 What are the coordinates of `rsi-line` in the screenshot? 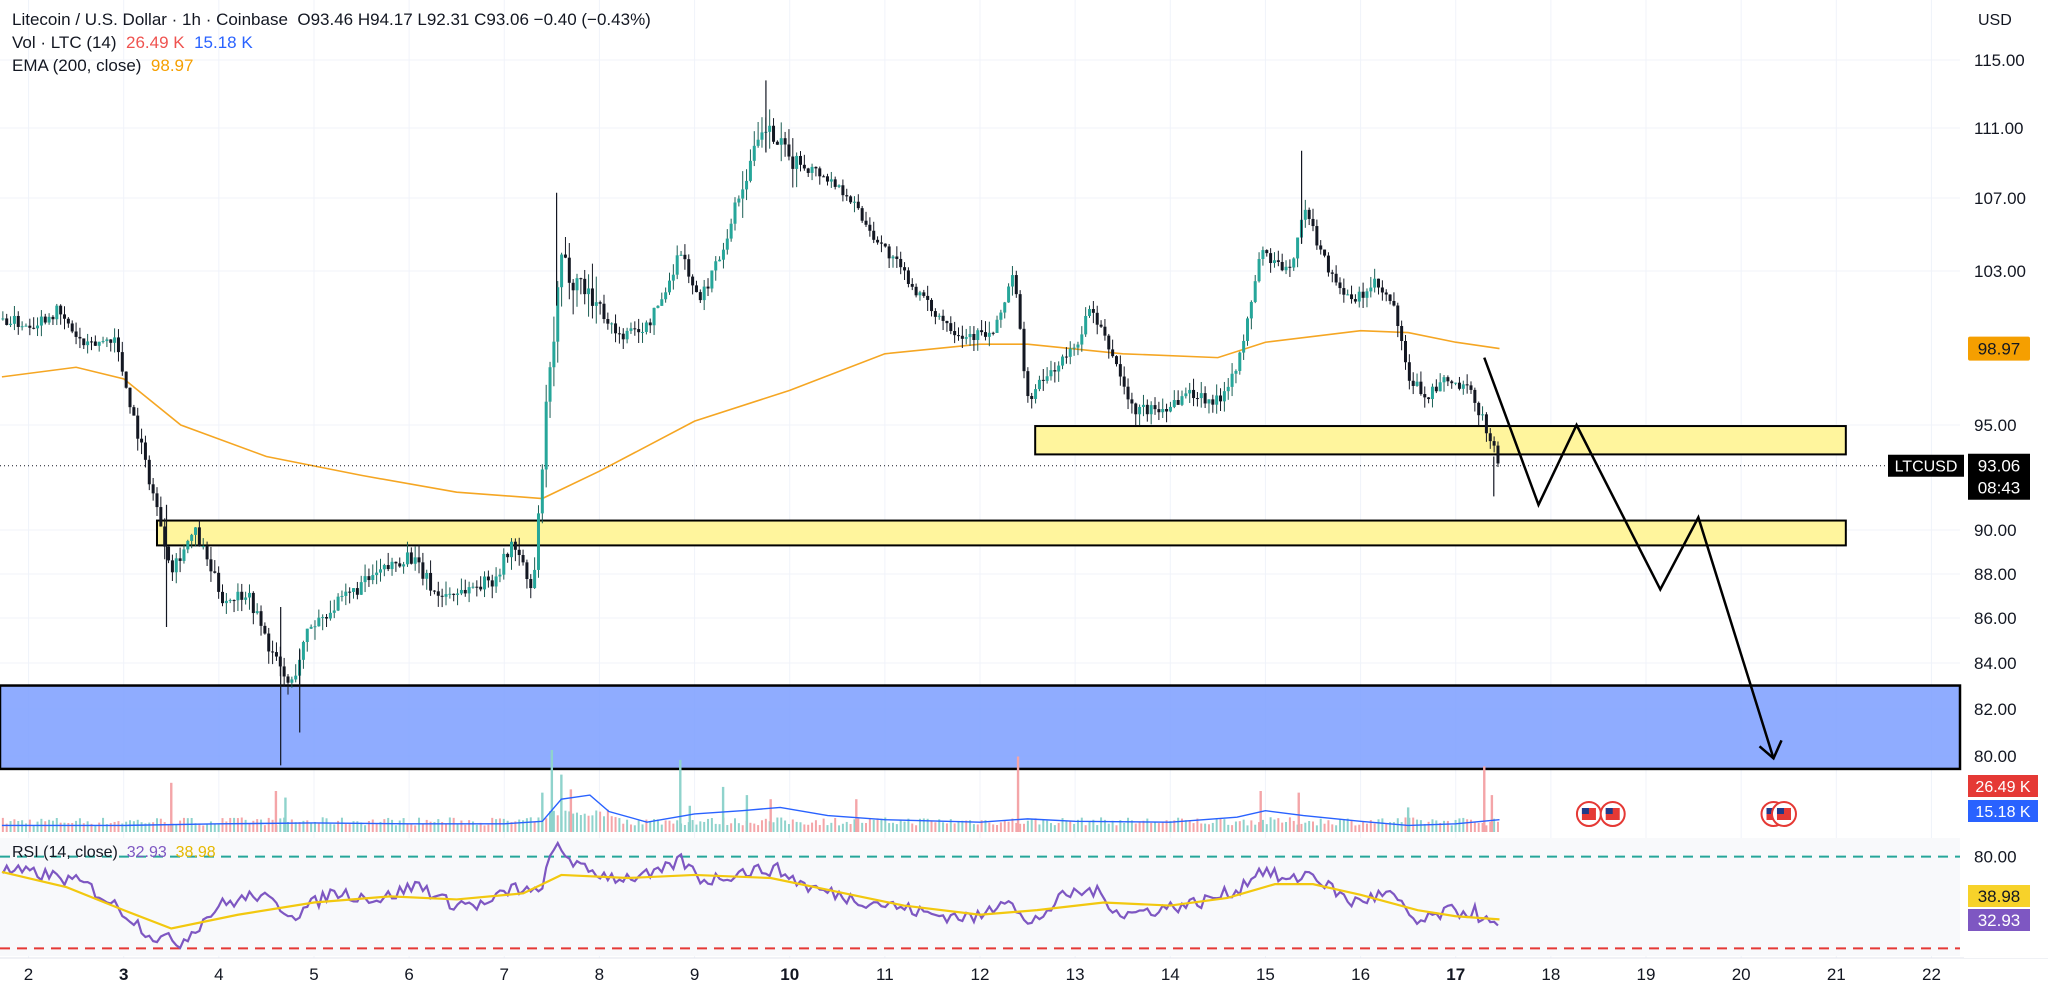 It's located at (750, 895).